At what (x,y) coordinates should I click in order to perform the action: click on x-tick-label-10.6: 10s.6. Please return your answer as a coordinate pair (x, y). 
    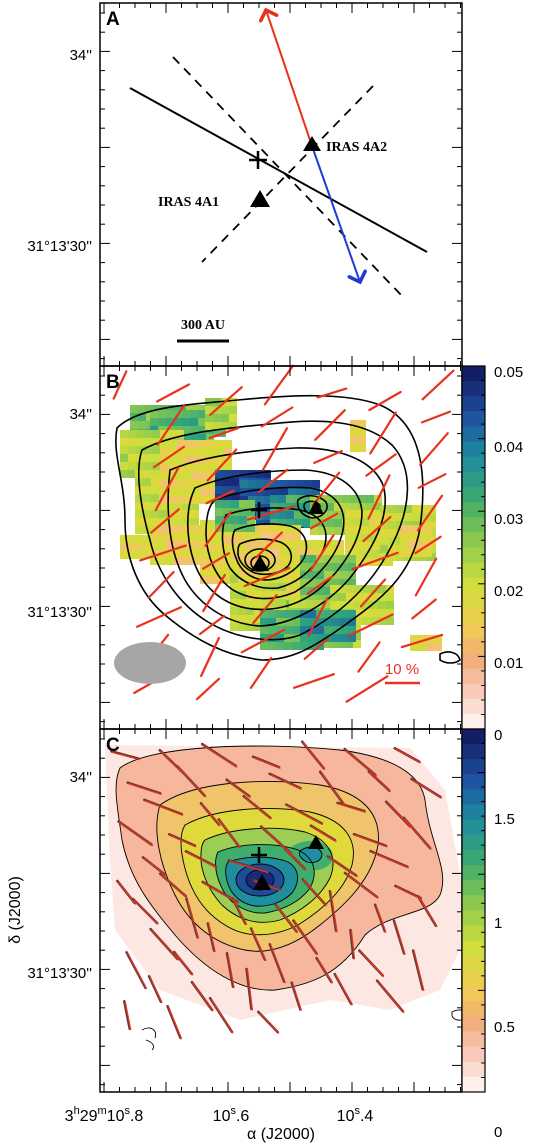
    Looking at the image, I should click on (231, 1115).